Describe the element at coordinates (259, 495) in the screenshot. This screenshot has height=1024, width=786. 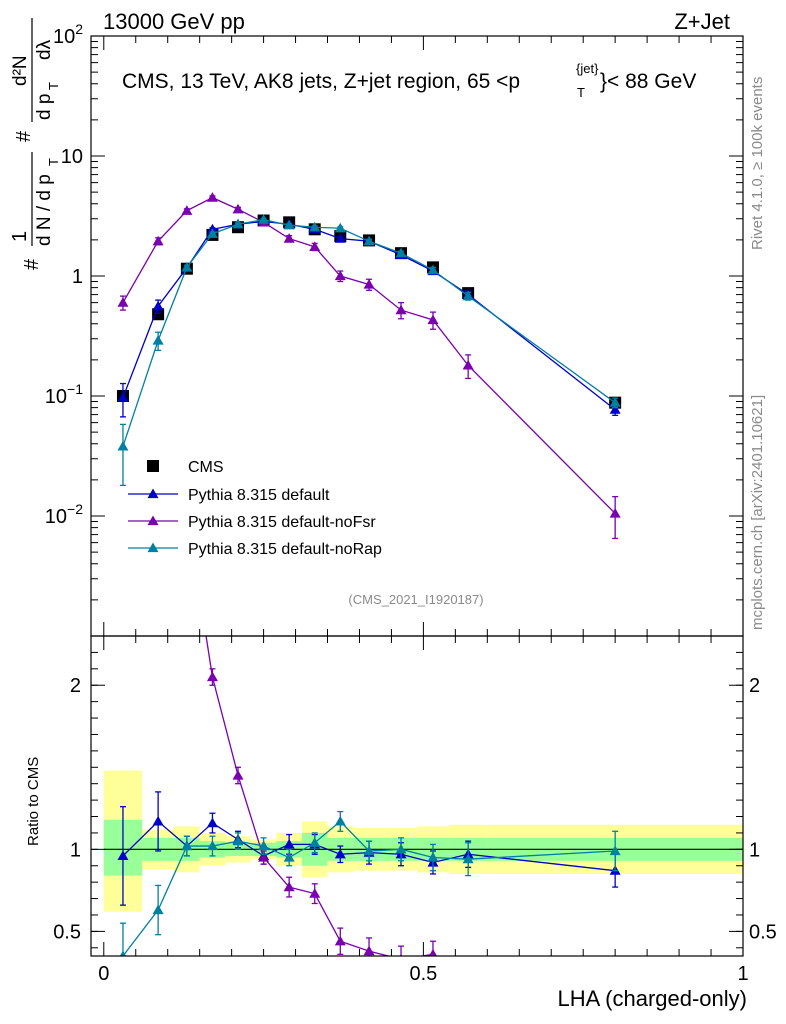
I see `legend-label-default: Pythia 8.315 default` at that location.